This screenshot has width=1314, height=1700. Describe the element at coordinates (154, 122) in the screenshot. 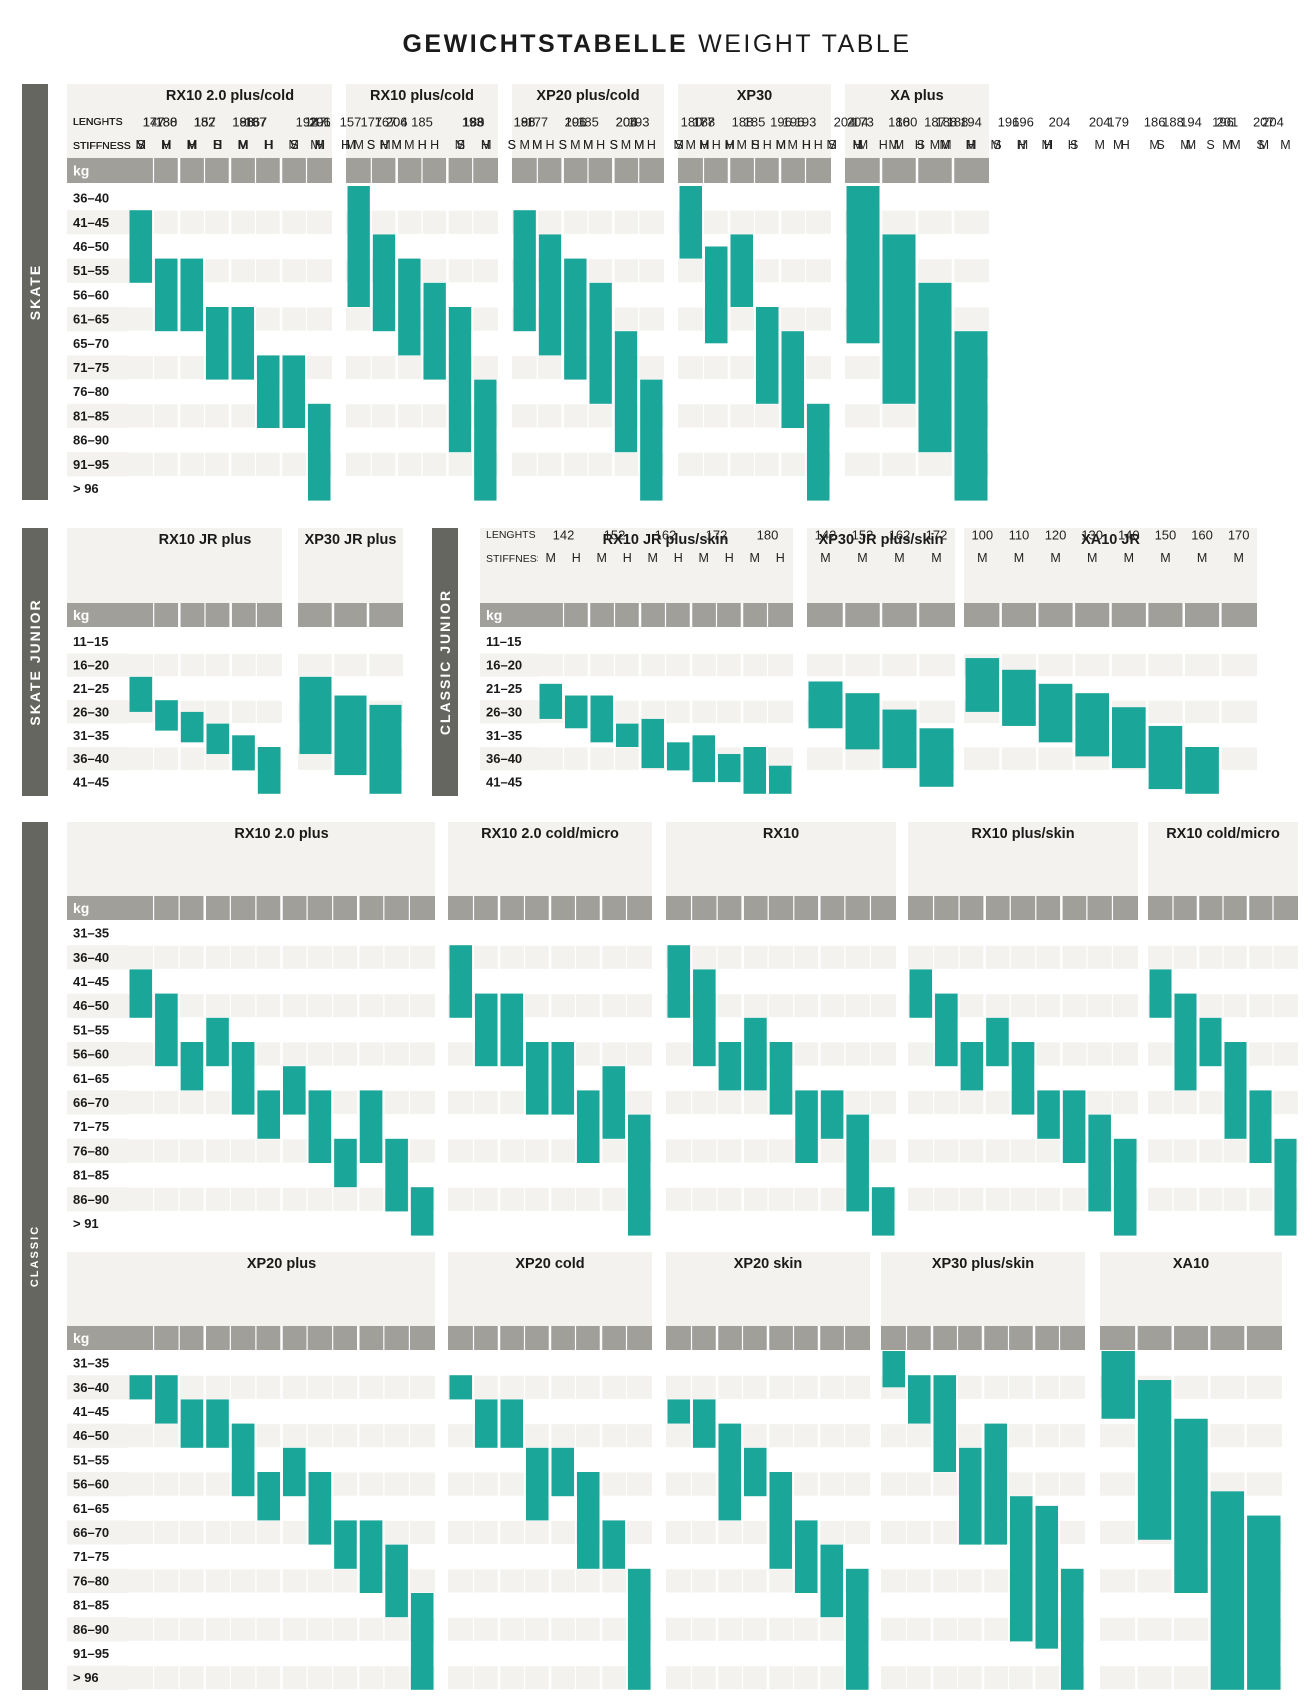

I see `length-label: 177` at that location.